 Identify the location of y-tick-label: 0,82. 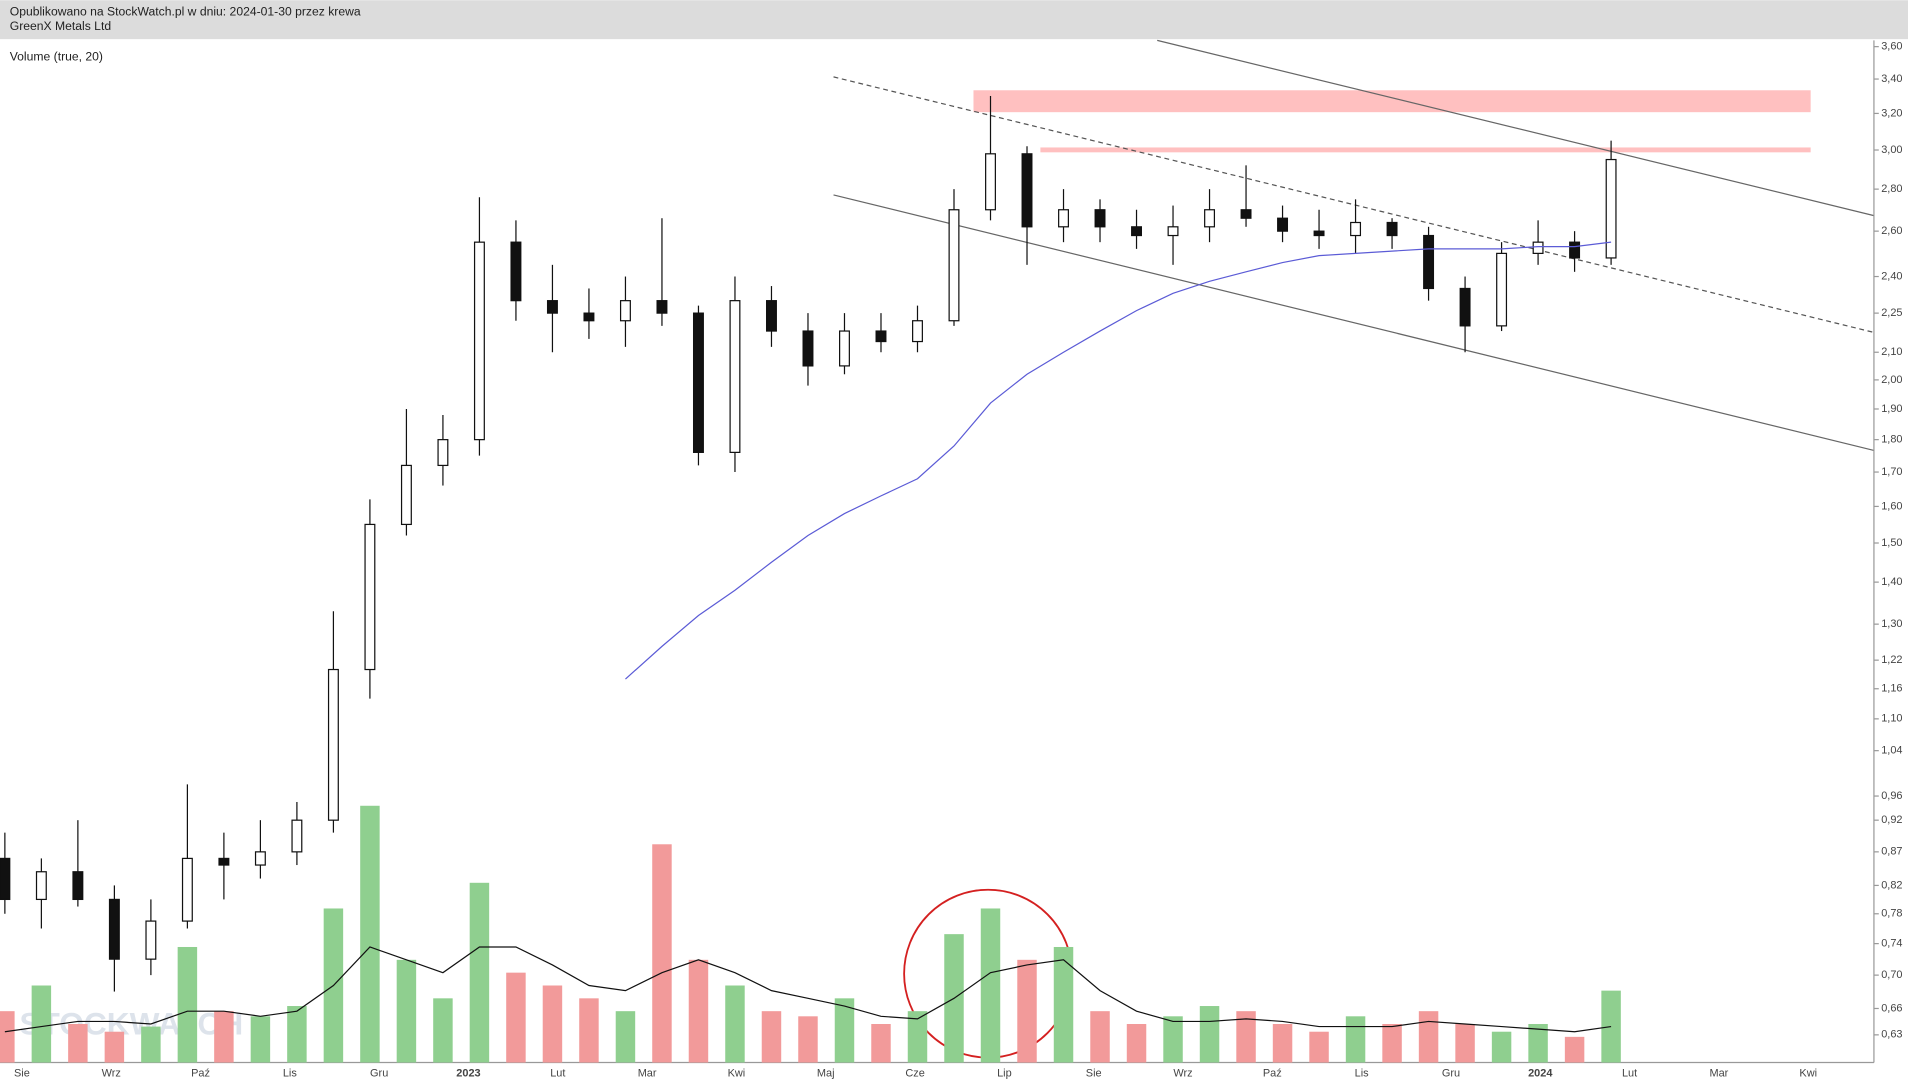
(1891, 885).